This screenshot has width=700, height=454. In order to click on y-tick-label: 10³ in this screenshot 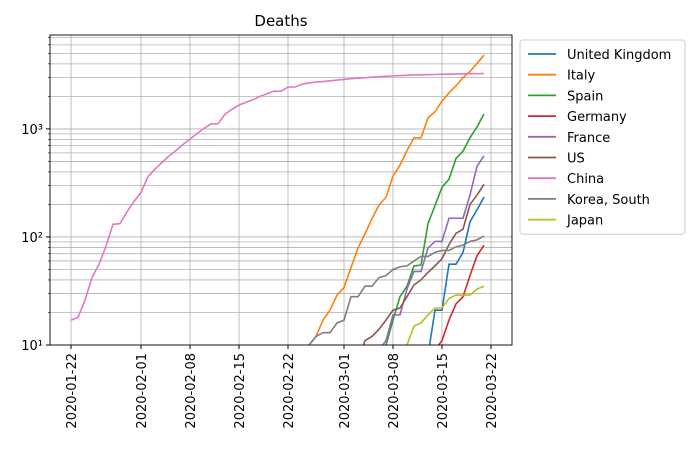, I will do `click(32, 130)`.